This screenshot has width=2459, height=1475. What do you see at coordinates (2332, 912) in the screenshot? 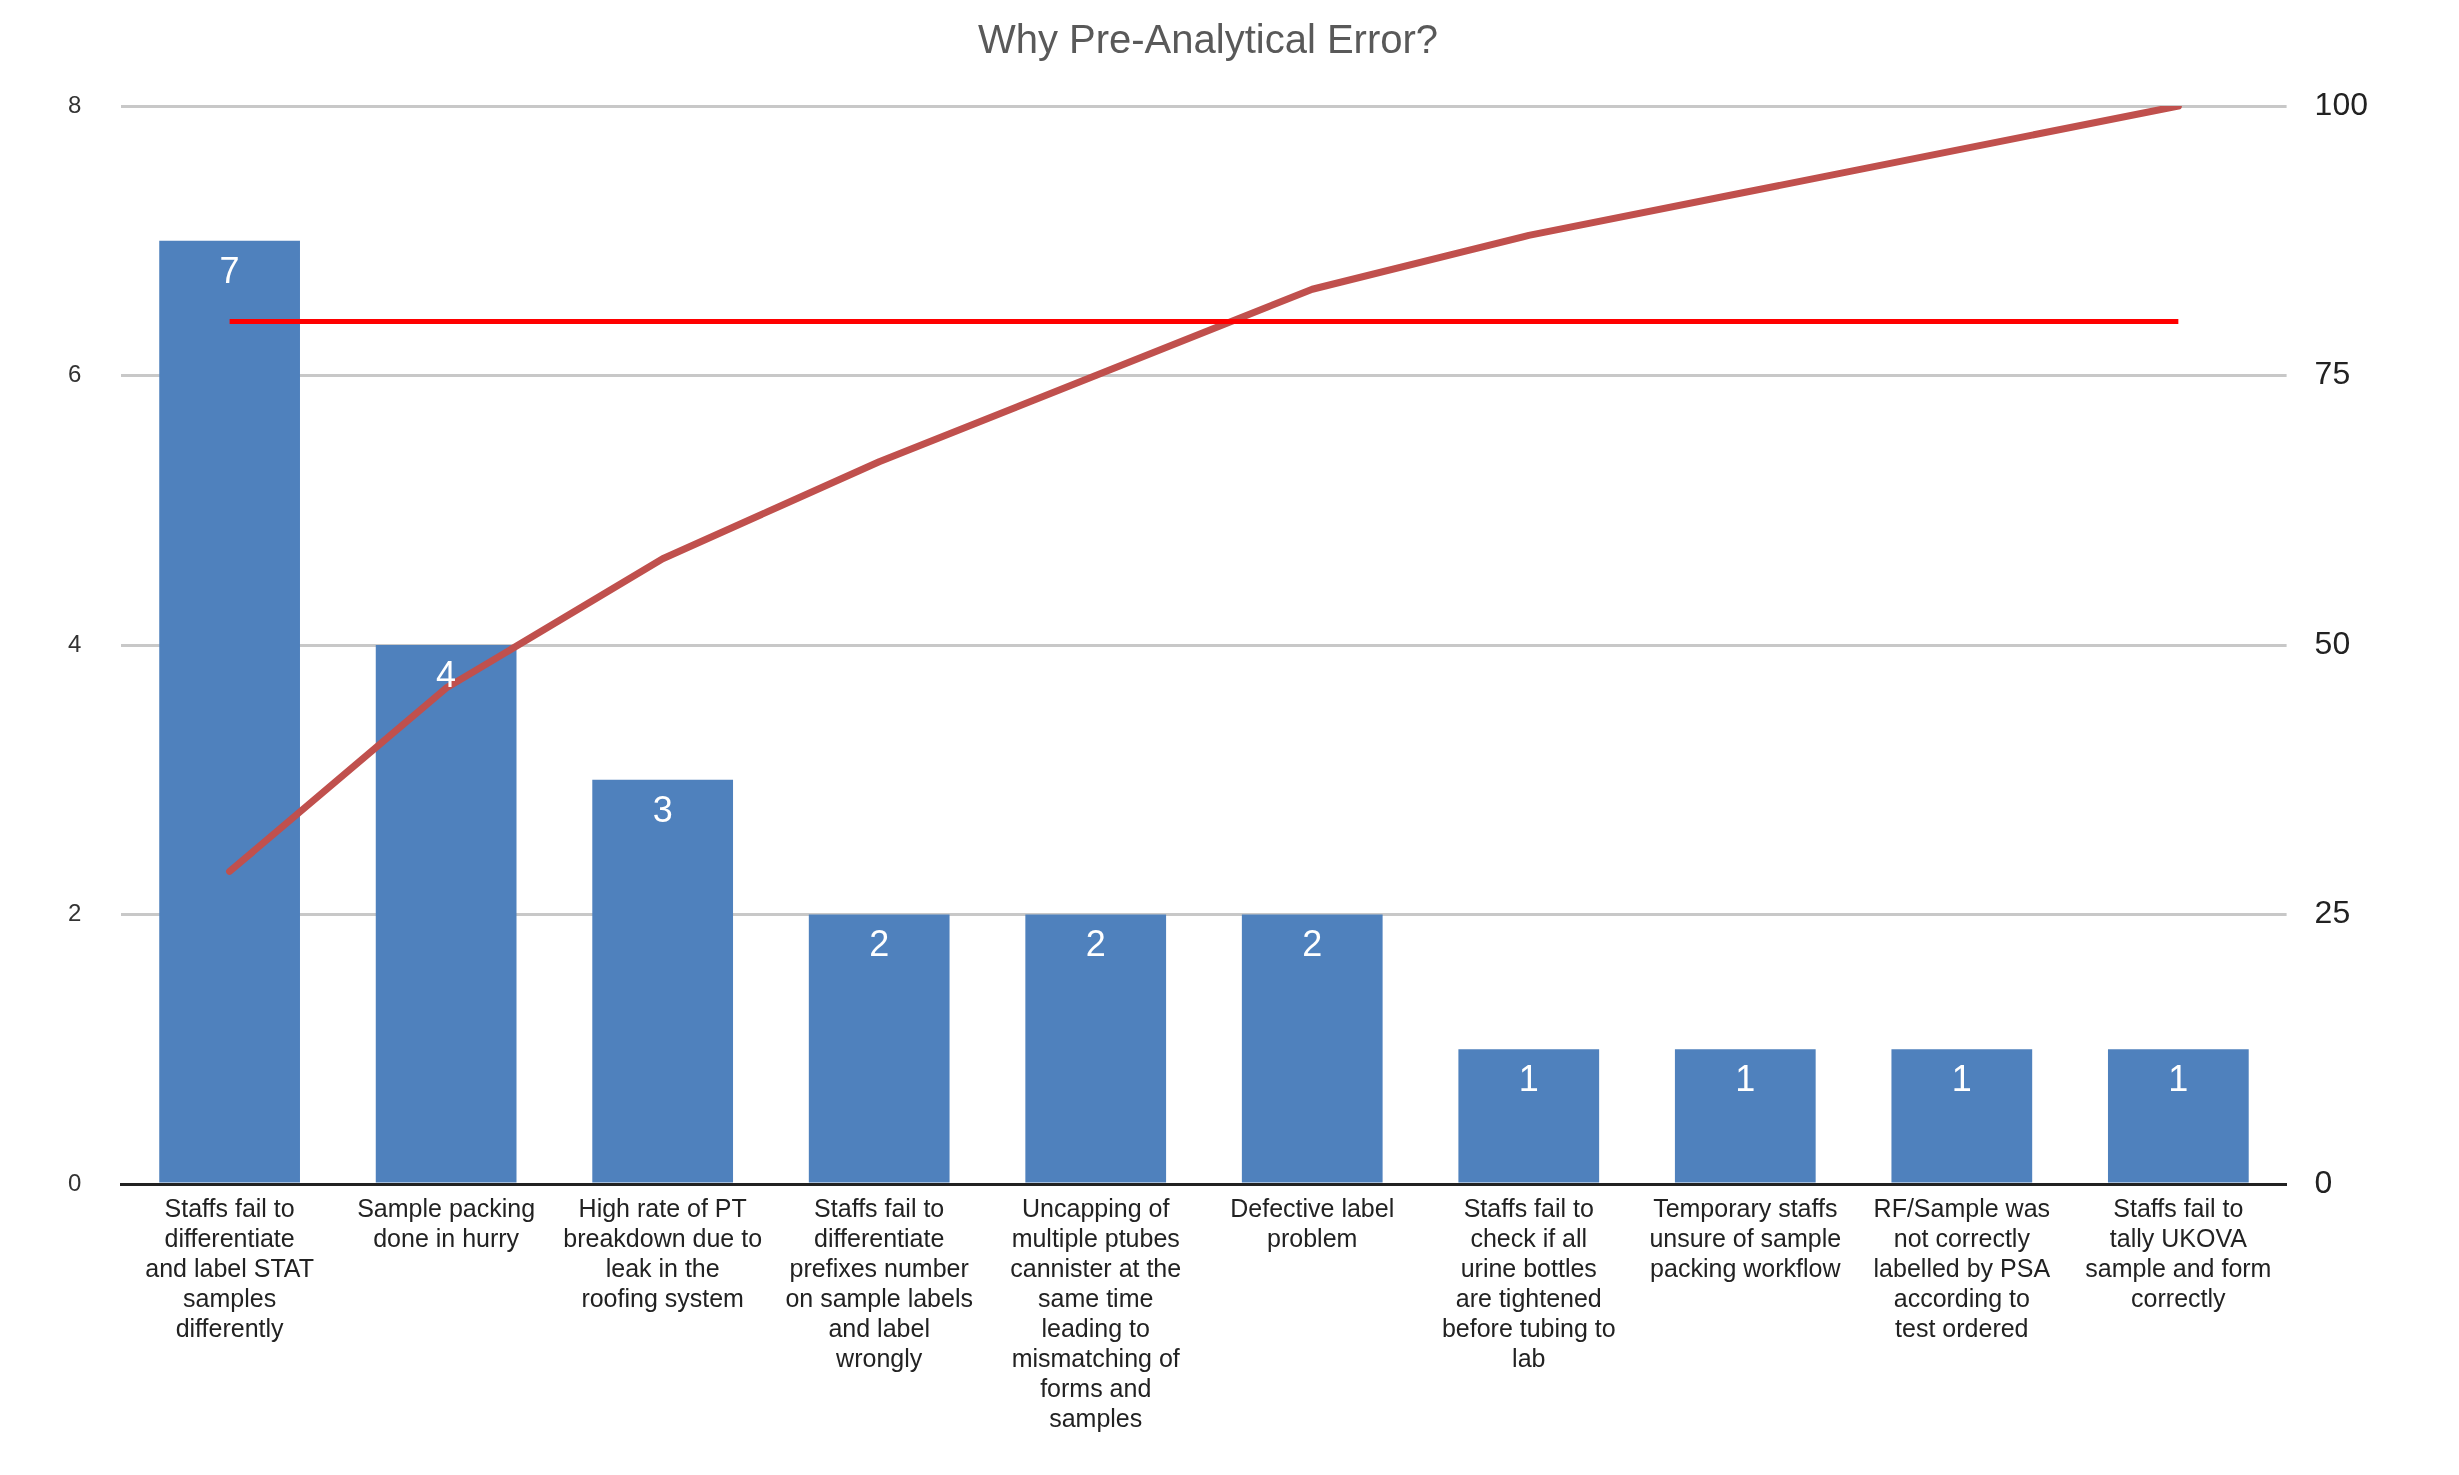
I see `y2-tick-label: 25` at bounding box center [2332, 912].